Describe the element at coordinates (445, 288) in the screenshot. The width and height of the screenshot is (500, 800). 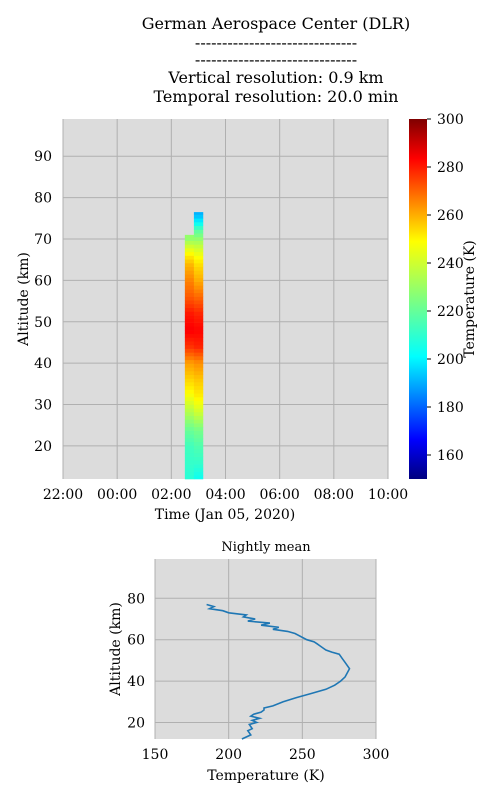
I see `colorbar-ticks: 160 180 200 220 240 260 280 300` at that location.